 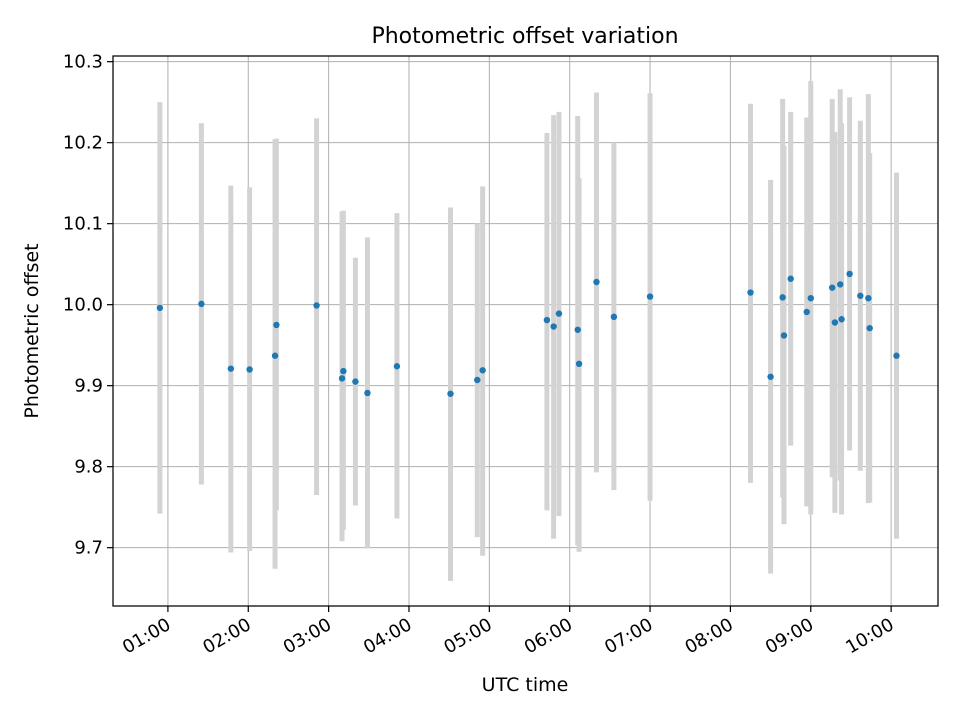 I want to click on x-tick-label: 03:00, so click(x=307, y=636).